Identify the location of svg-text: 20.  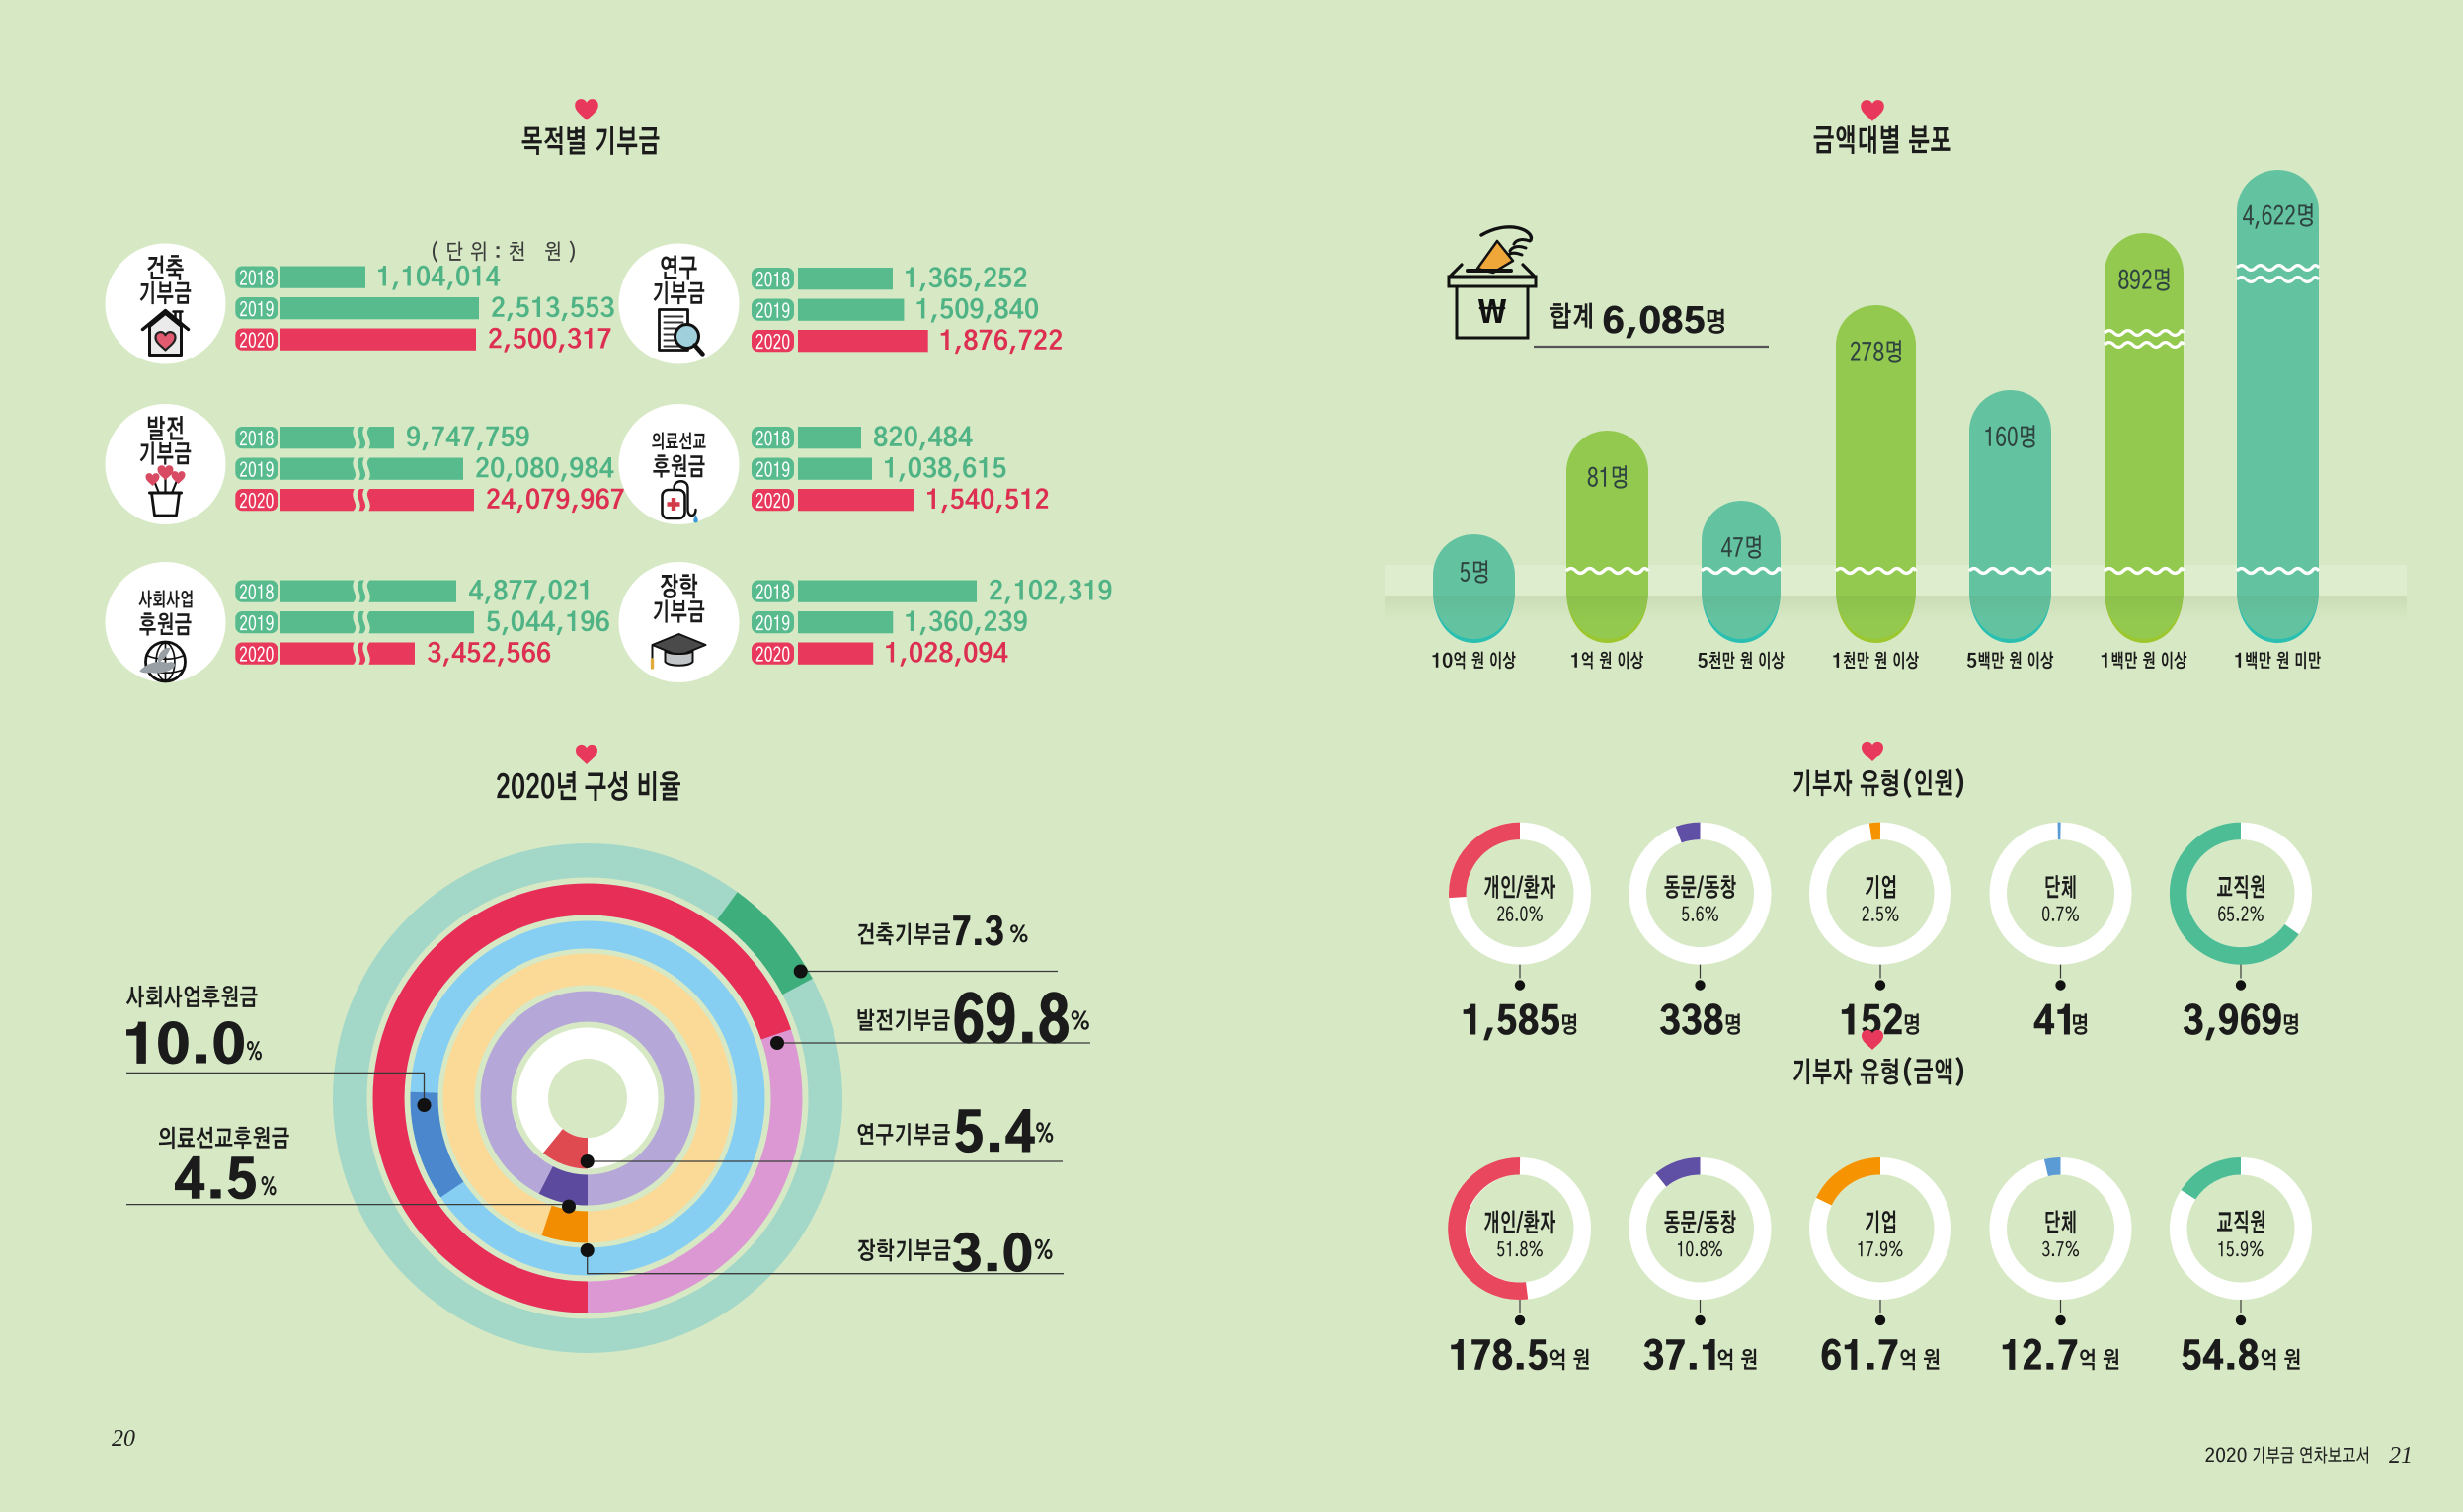
(123, 1439).